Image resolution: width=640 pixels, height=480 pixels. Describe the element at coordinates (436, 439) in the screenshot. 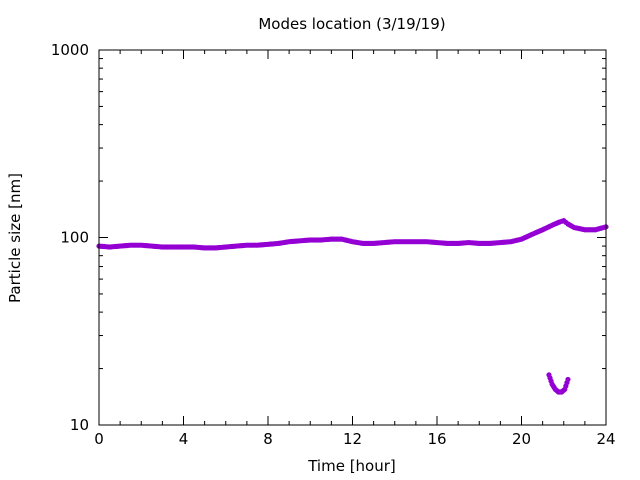

I see `x-tick-label: 16` at that location.